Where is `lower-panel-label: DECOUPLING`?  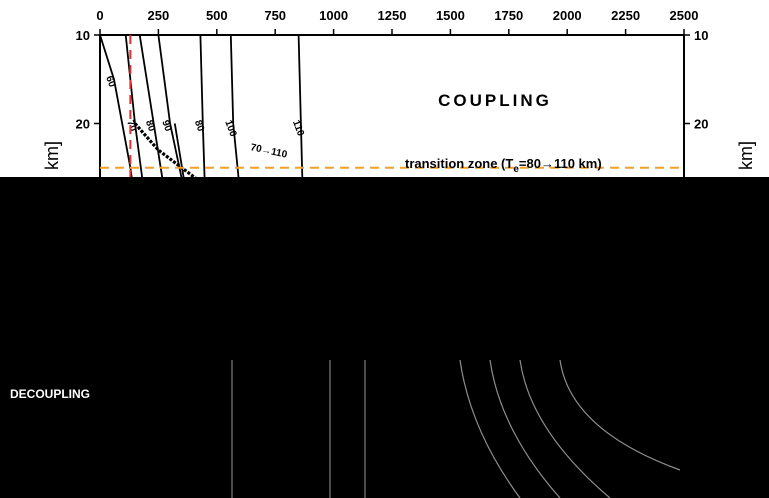
lower-panel-label: DECOUPLING is located at coordinates (50, 394).